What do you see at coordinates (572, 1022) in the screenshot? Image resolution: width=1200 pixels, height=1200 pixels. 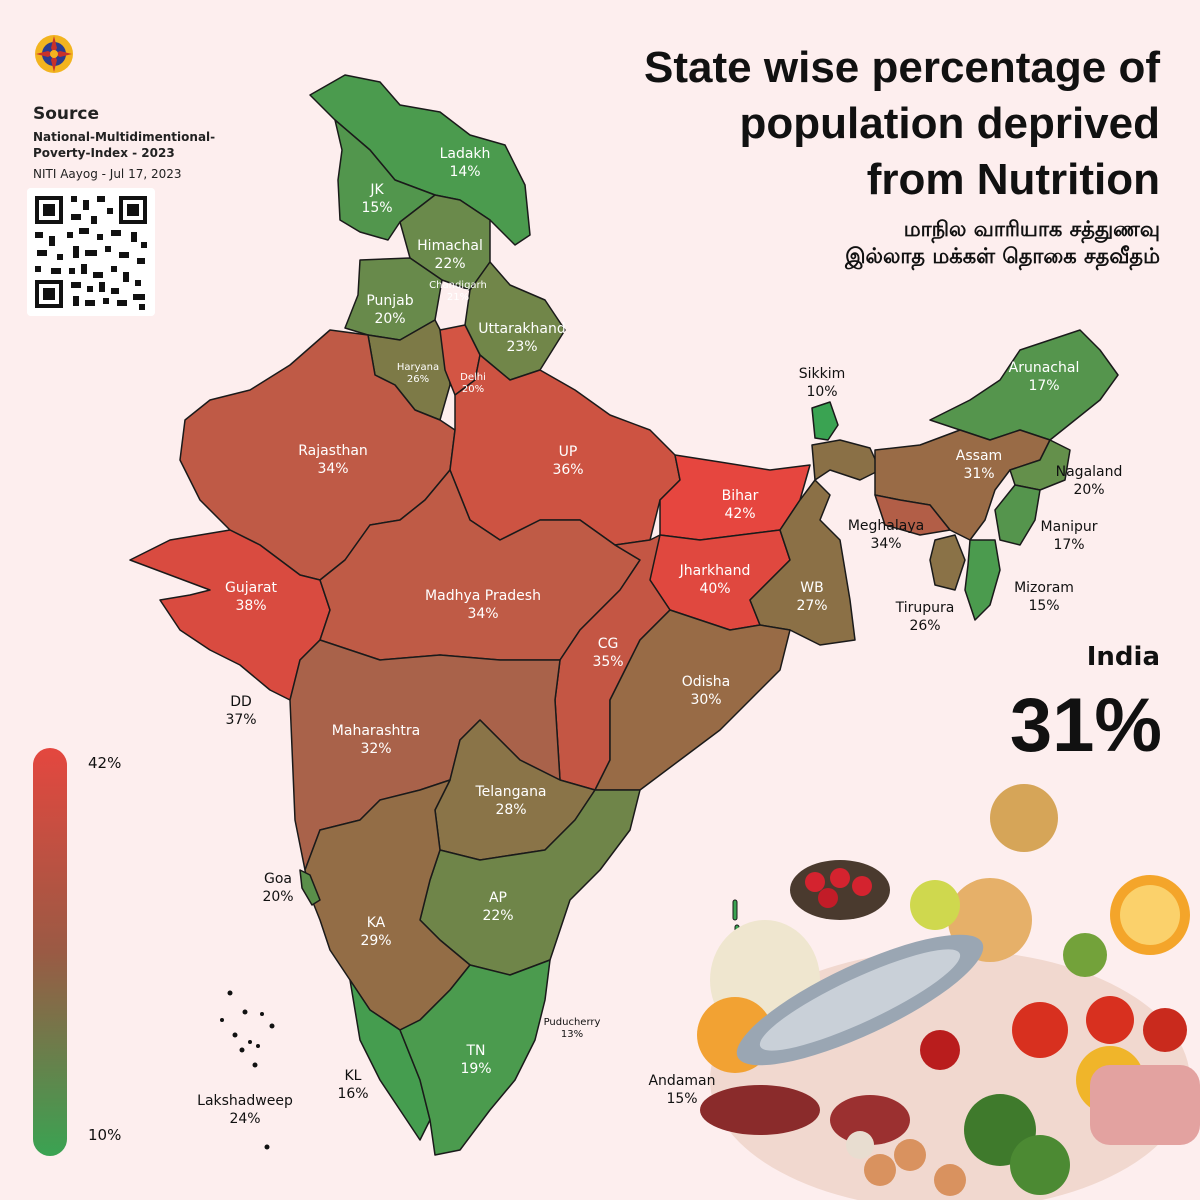 I see `state-name-puducherry: Puducherry` at bounding box center [572, 1022].